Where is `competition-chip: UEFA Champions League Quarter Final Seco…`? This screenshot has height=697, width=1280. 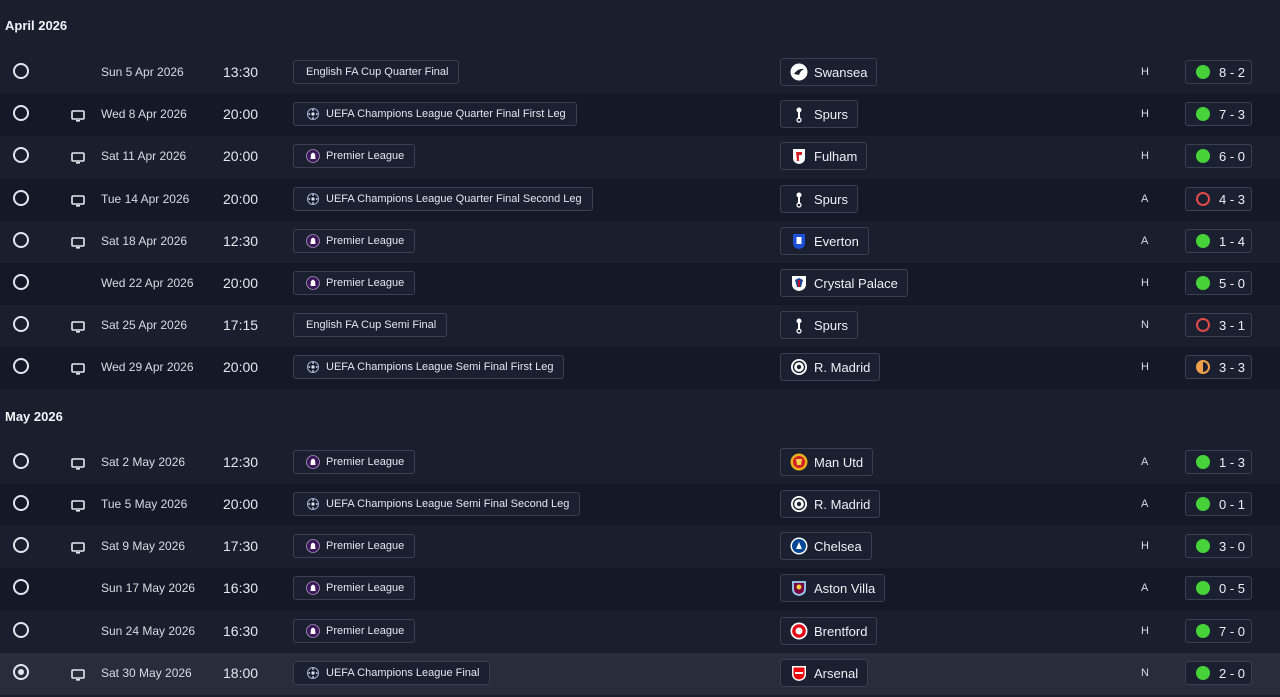
competition-chip: UEFA Champions League Quarter Final Seco… is located at coordinates (443, 199).